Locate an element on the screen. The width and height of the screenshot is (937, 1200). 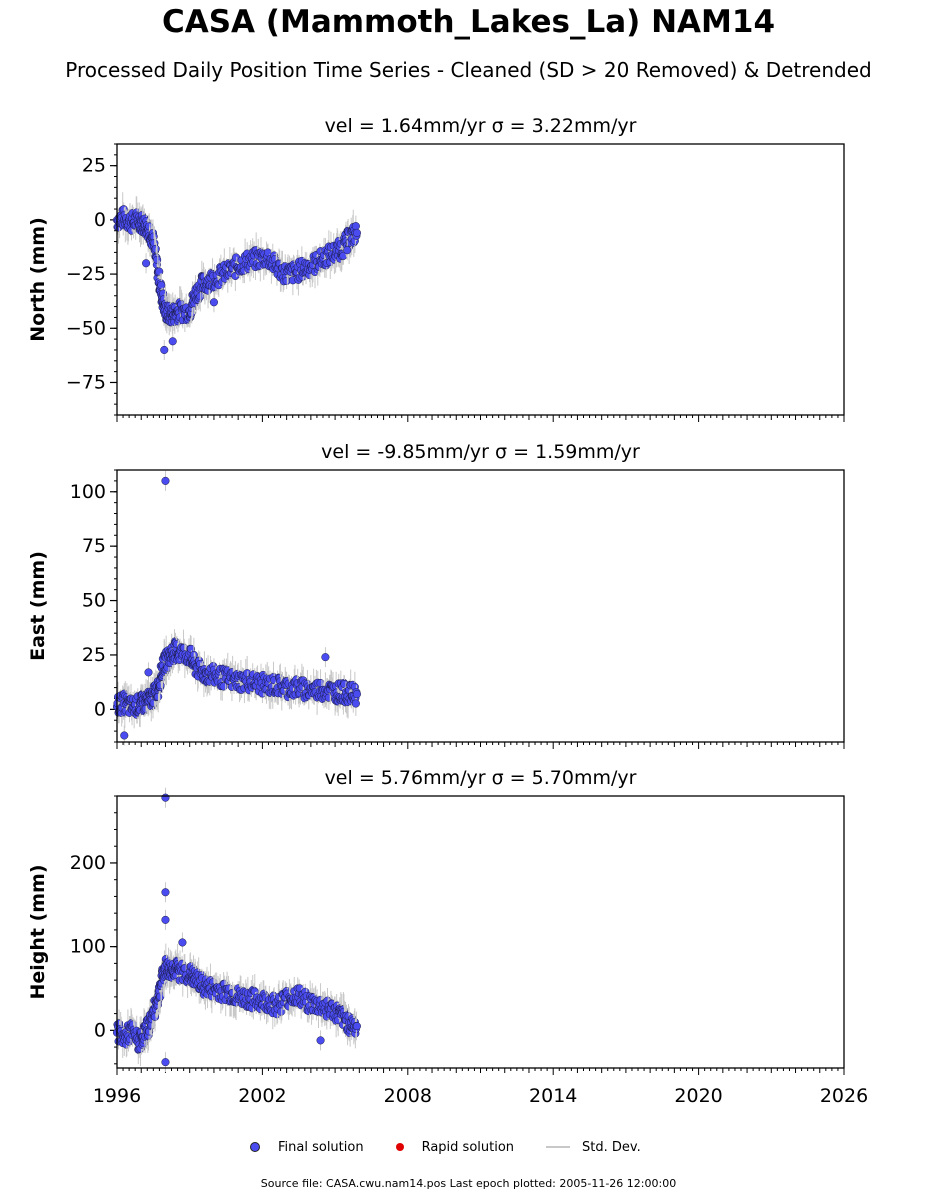
ylabel-east: East (mm) is located at coordinates (38, 606).